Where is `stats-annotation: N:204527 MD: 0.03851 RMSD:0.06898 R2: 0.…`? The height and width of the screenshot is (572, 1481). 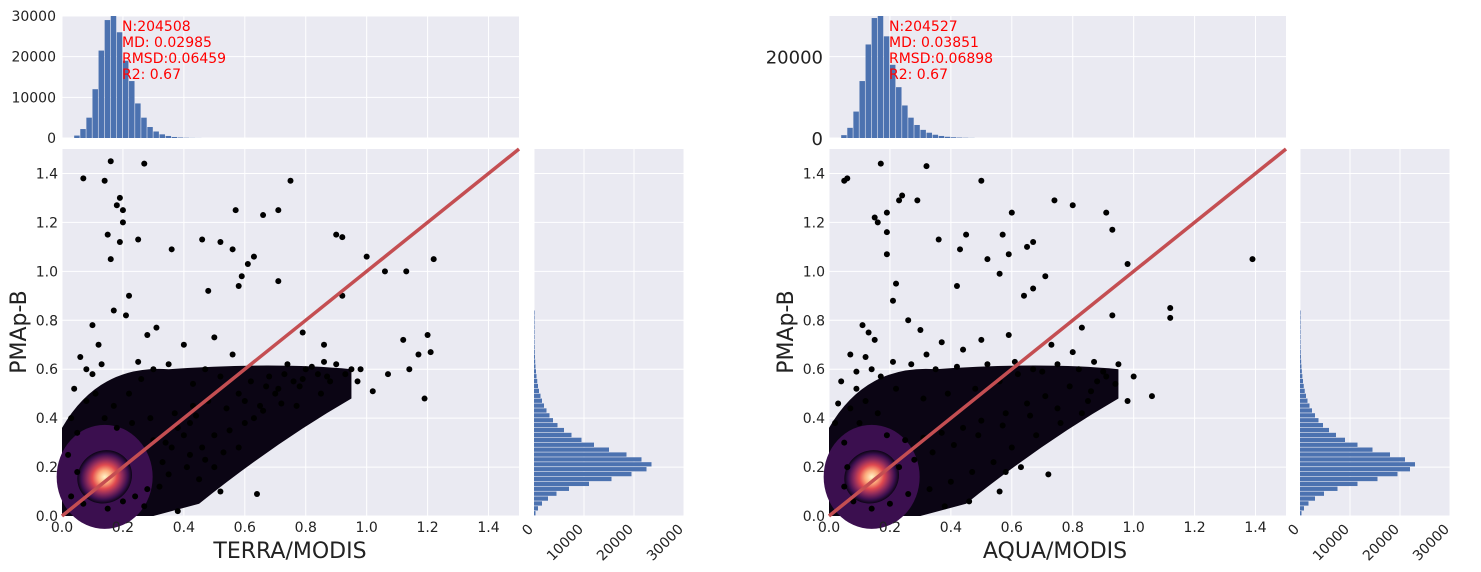 stats-annotation: N:204527 MD: 0.03851 RMSD:0.06898 R2: 0.… is located at coordinates (941, 51).